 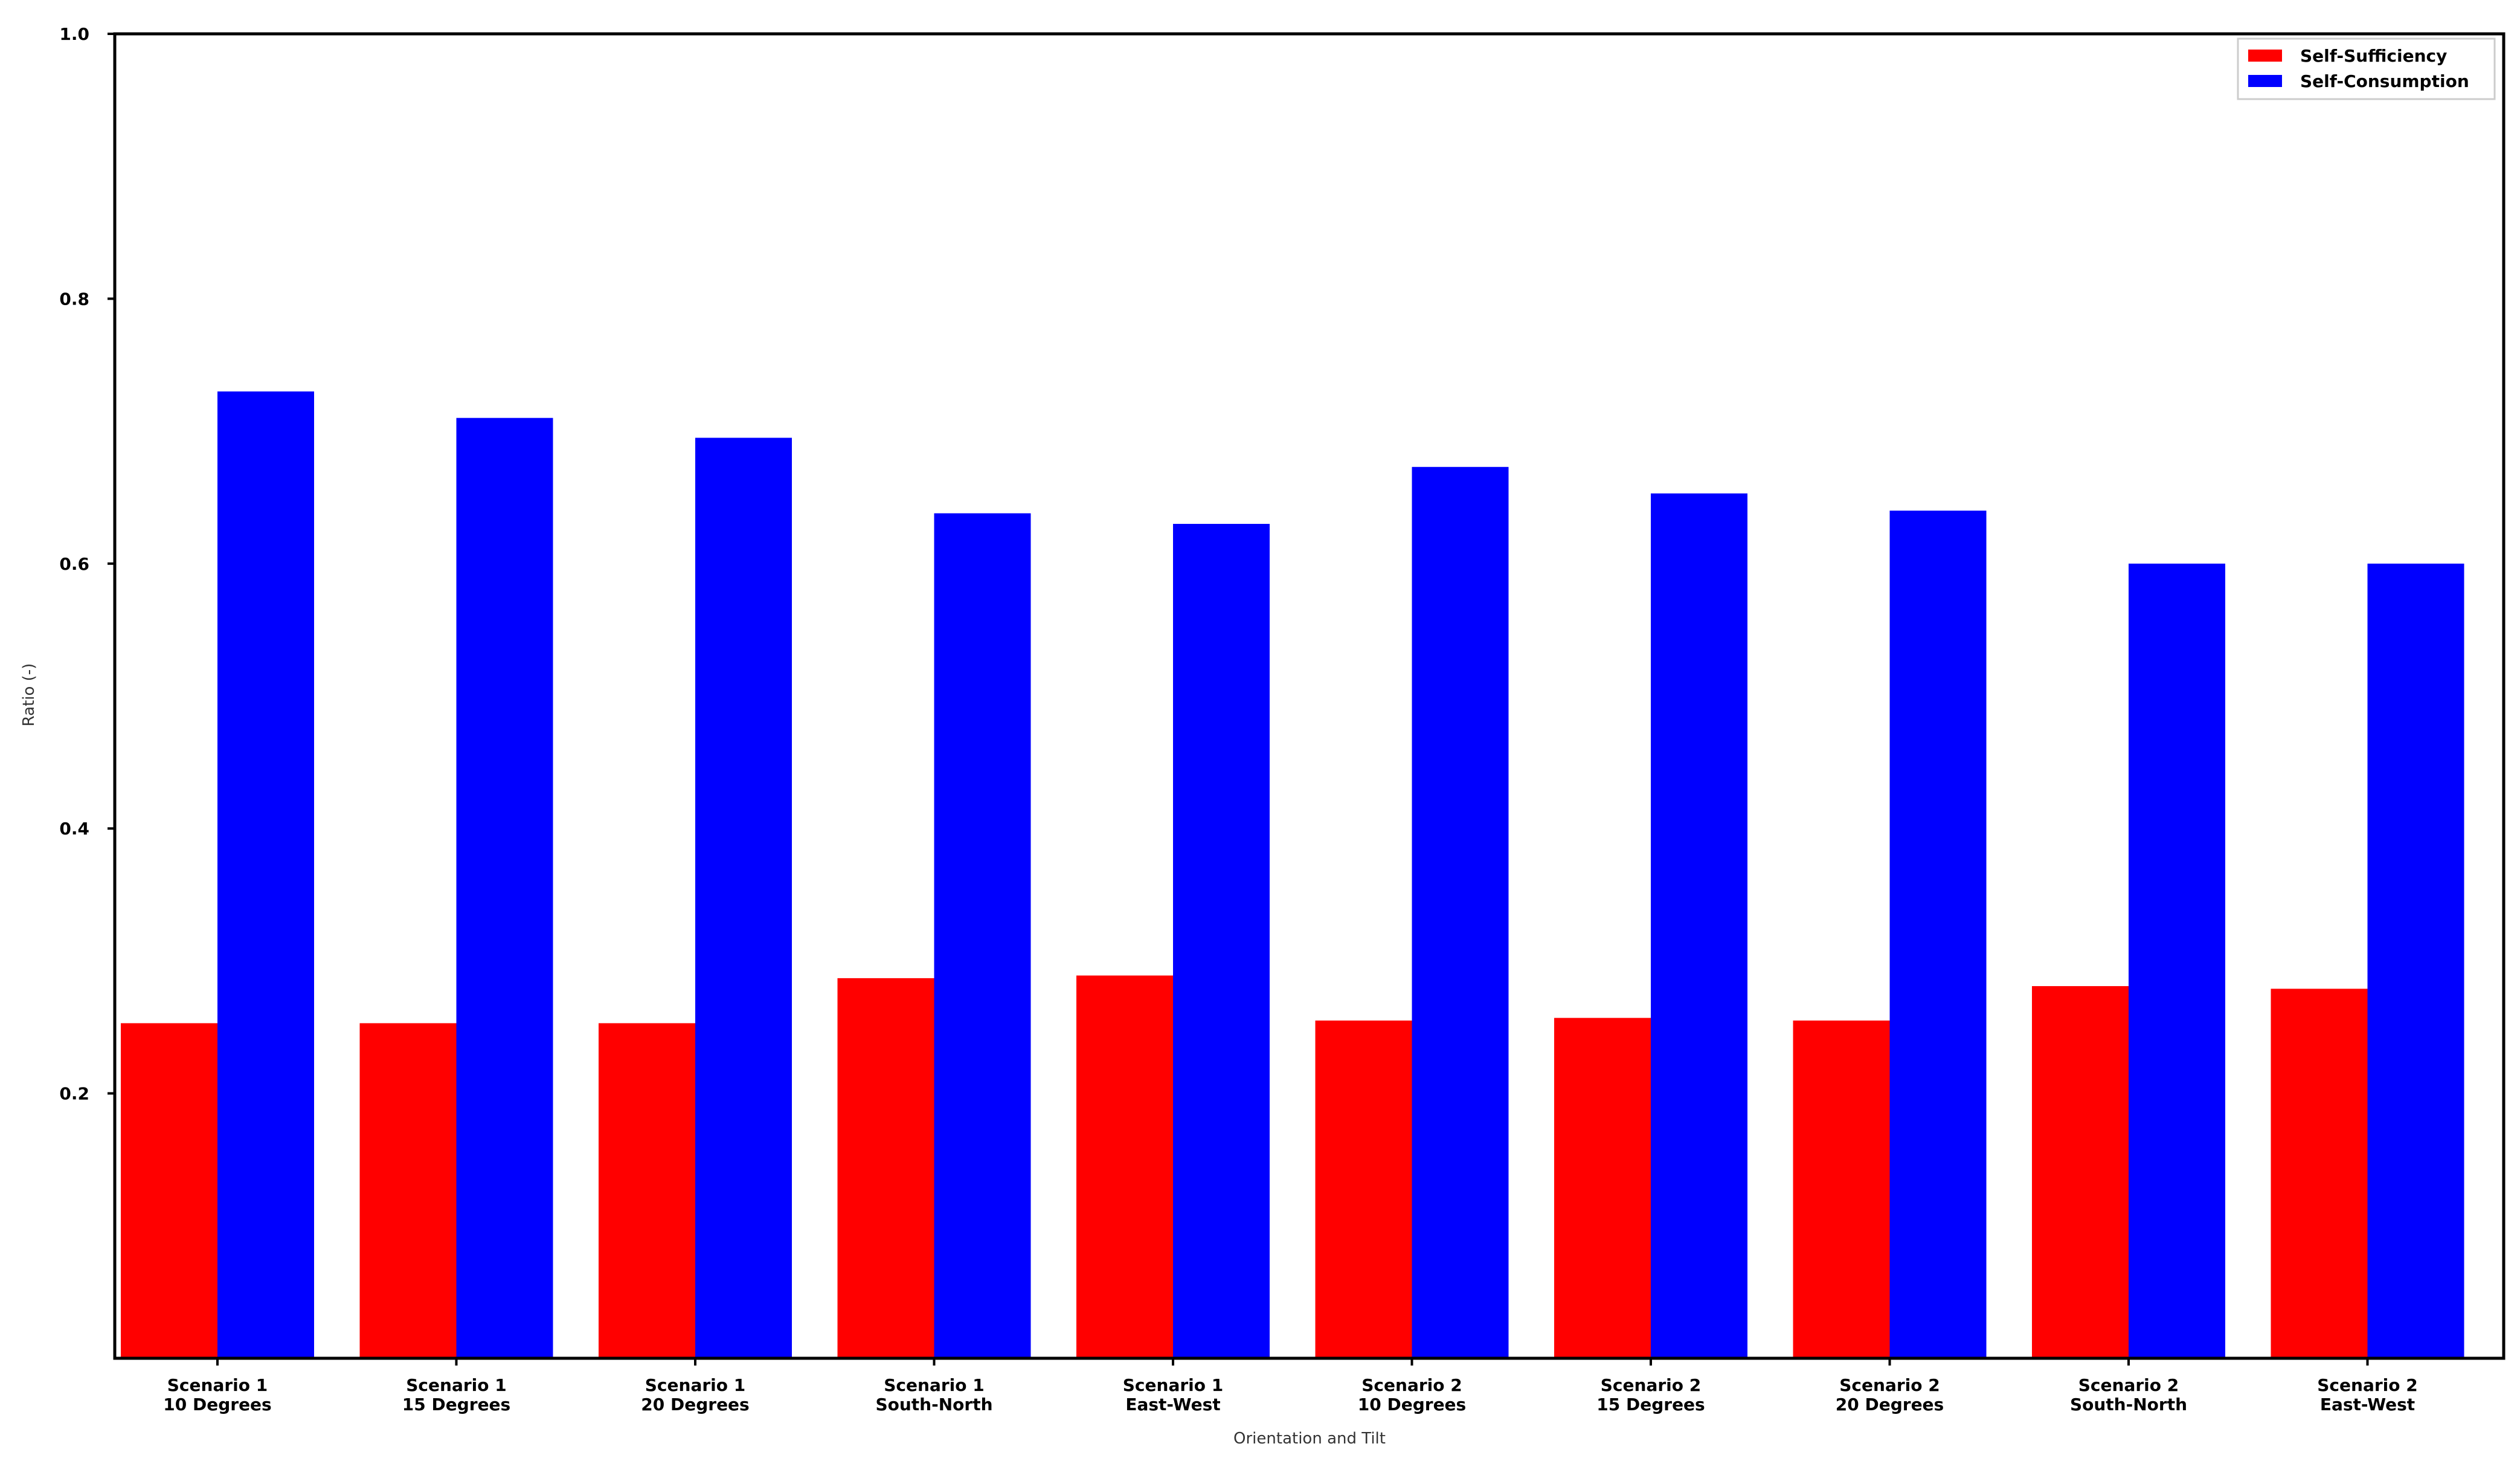 I want to click on y-axis-title: Ratio (-), so click(x=29, y=695).